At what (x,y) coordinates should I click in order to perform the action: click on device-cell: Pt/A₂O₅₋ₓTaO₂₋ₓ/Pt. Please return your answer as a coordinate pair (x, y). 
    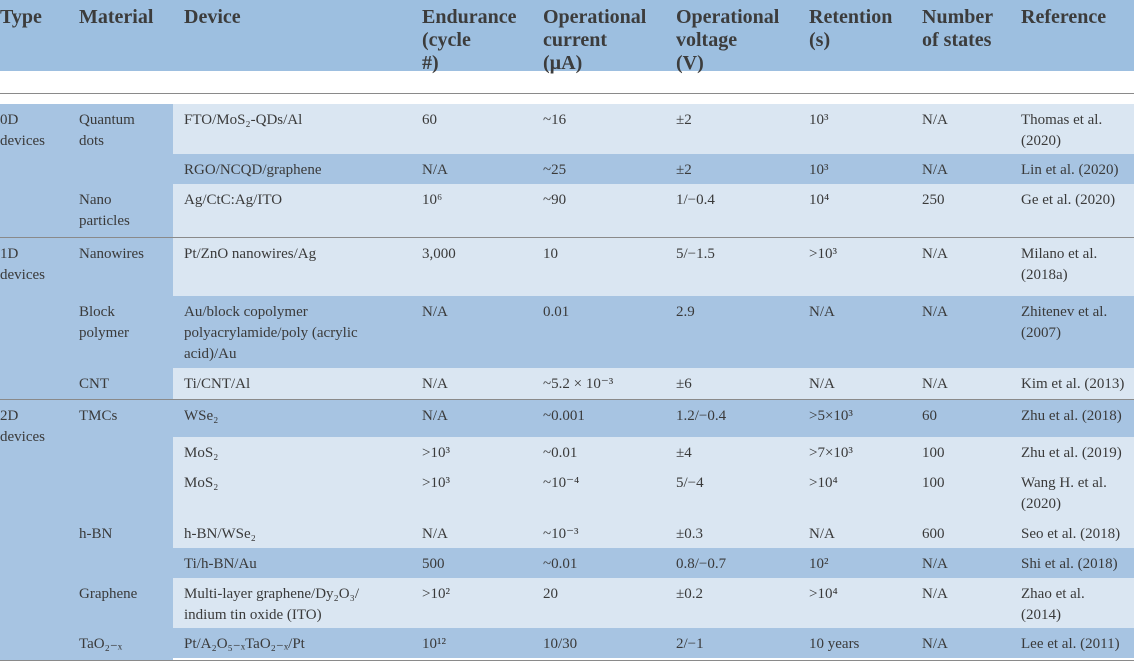
    Looking at the image, I should click on (244, 644).